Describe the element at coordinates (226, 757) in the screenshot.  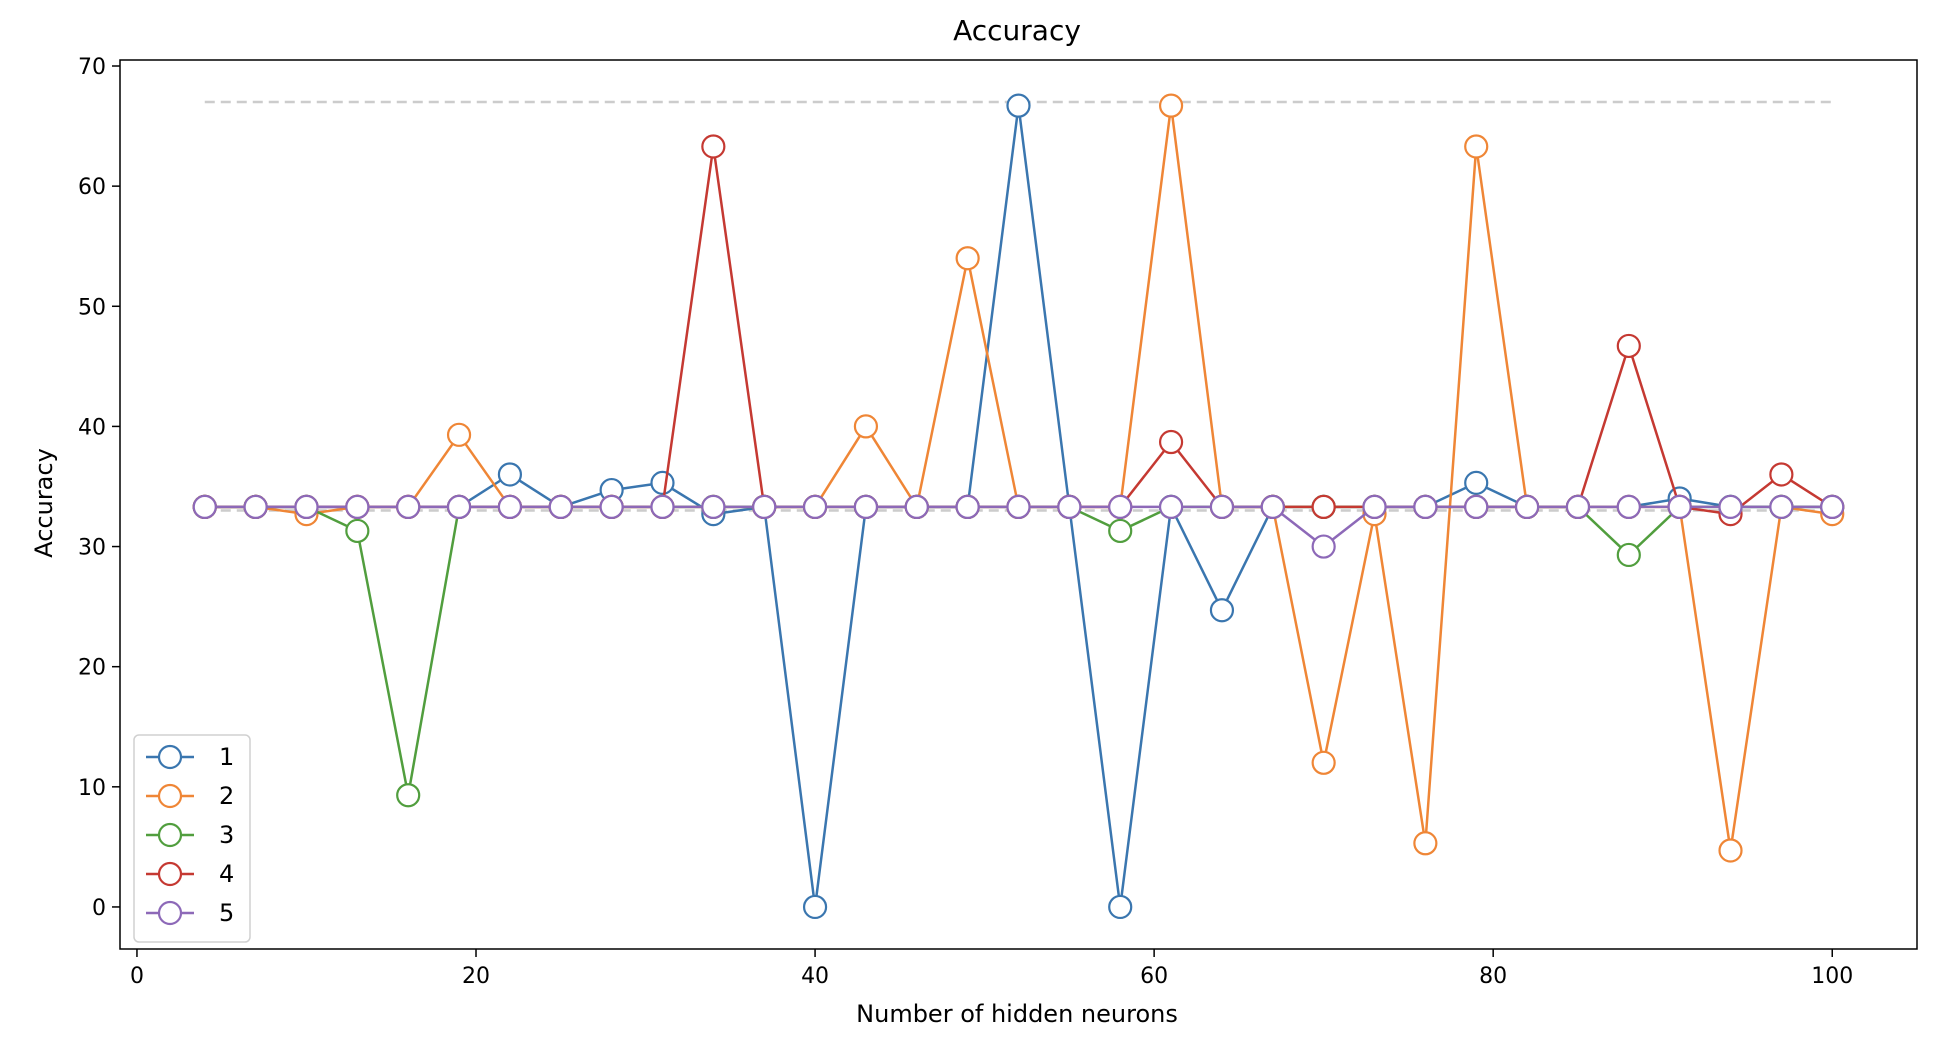
I see `legend-label: 1` at that location.